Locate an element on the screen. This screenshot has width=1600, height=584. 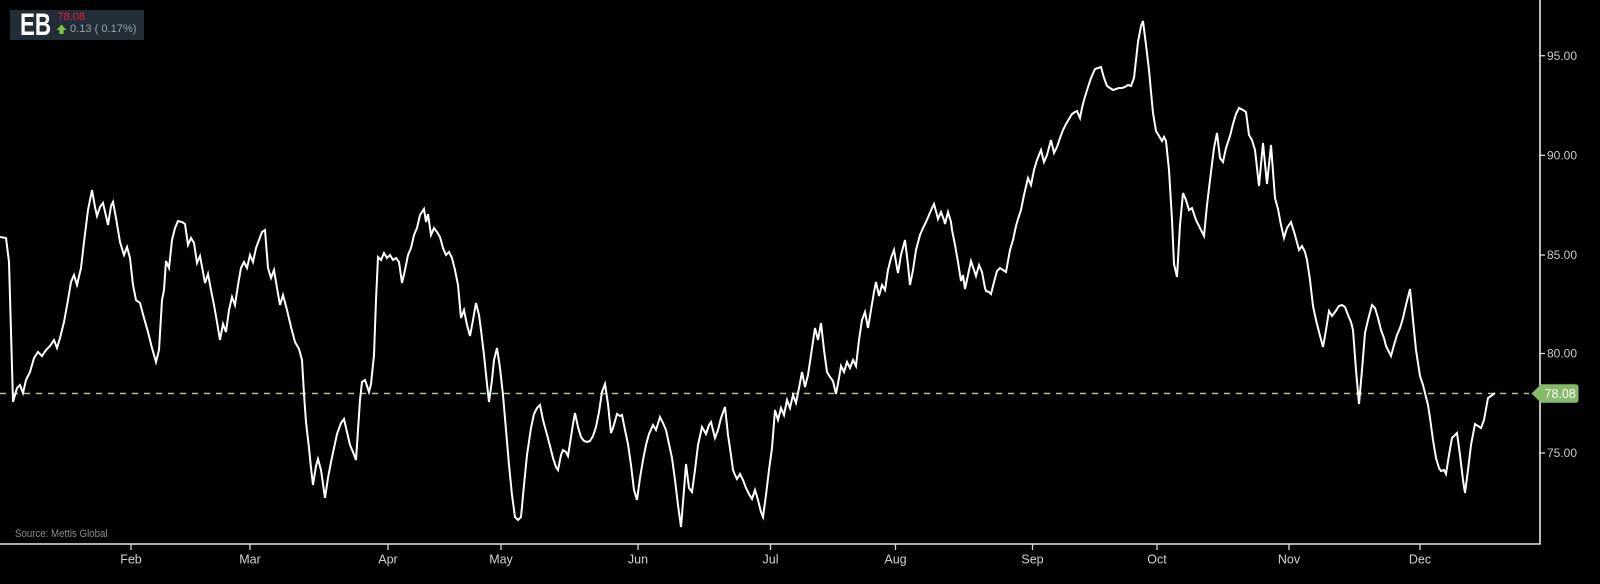
svg-text: 78.08 is located at coordinates (1560, 394).